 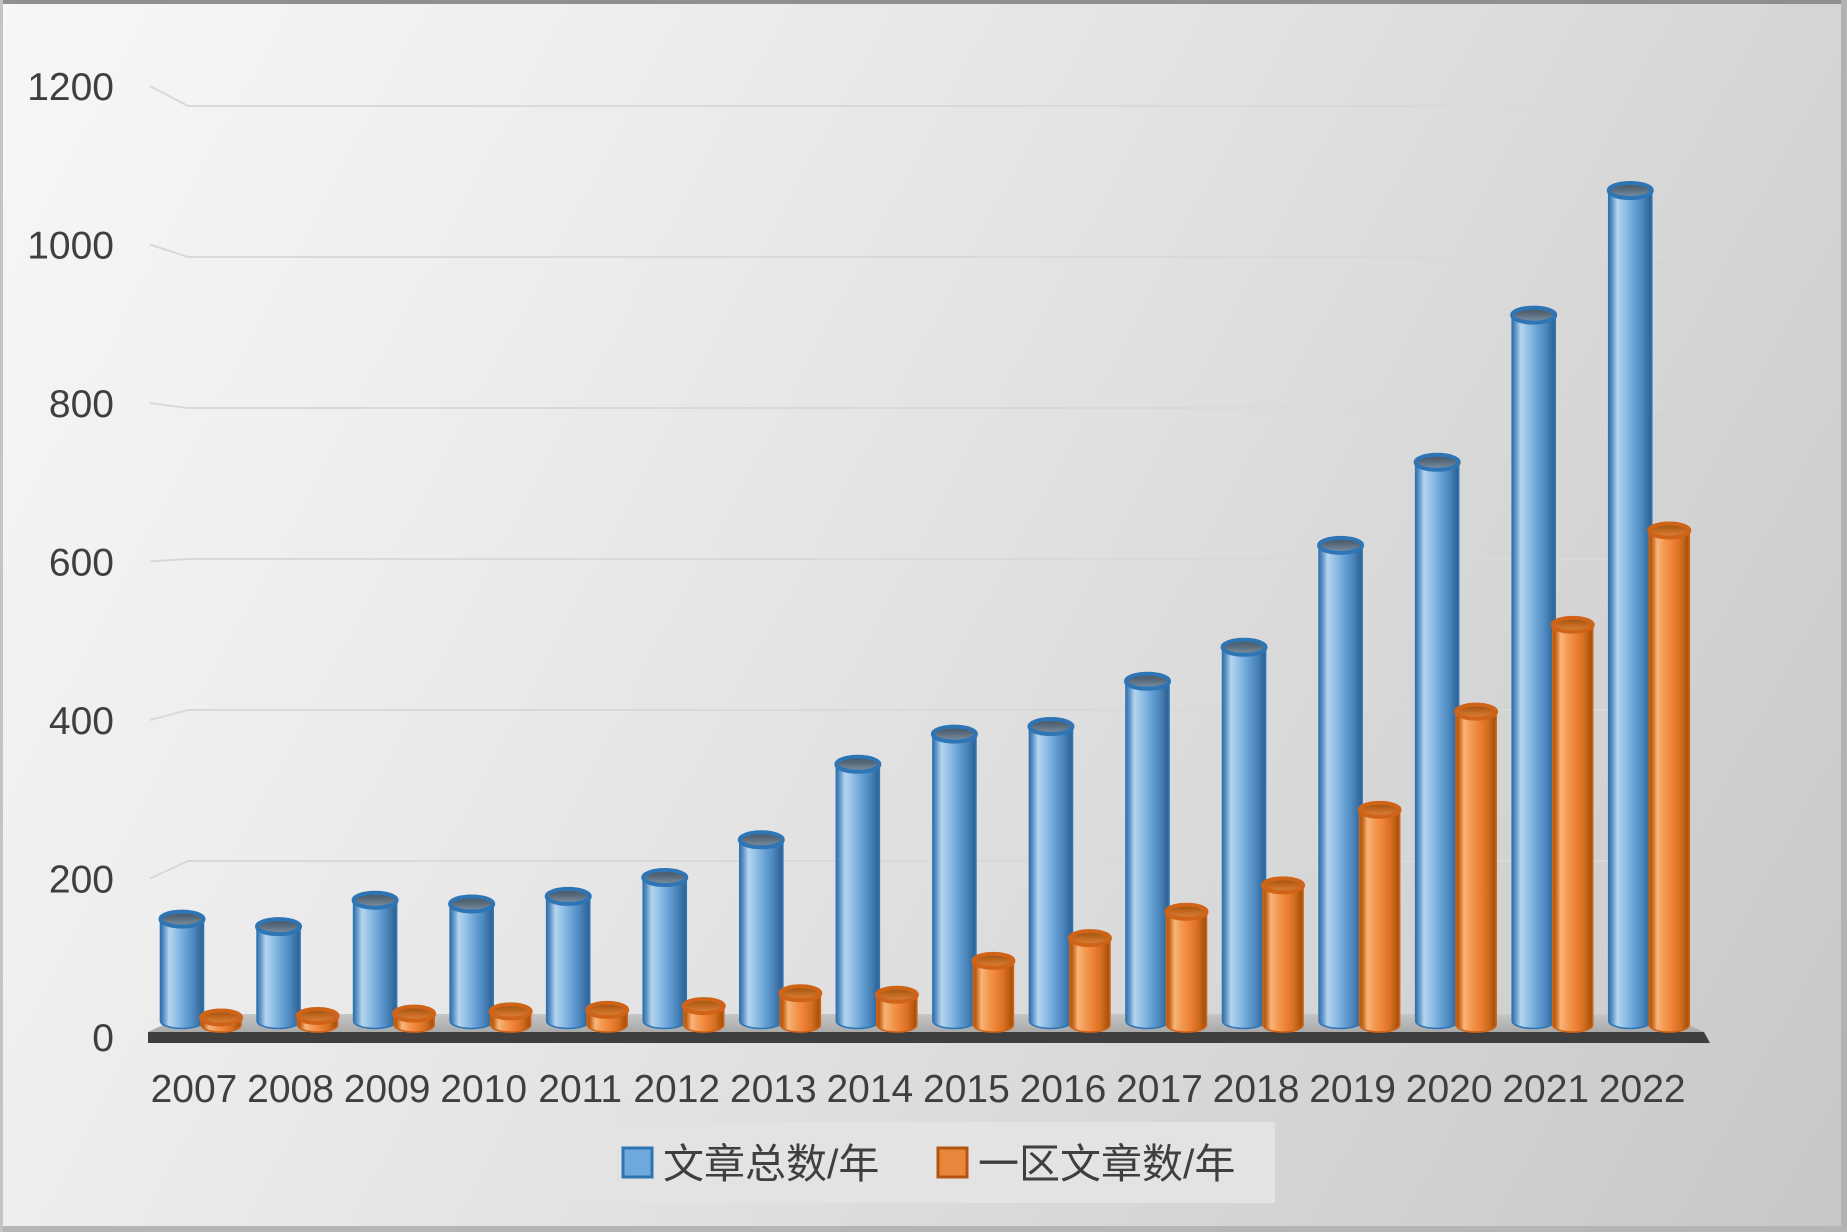 I want to click on bar-zone1-2016, so click(x=1089, y=981).